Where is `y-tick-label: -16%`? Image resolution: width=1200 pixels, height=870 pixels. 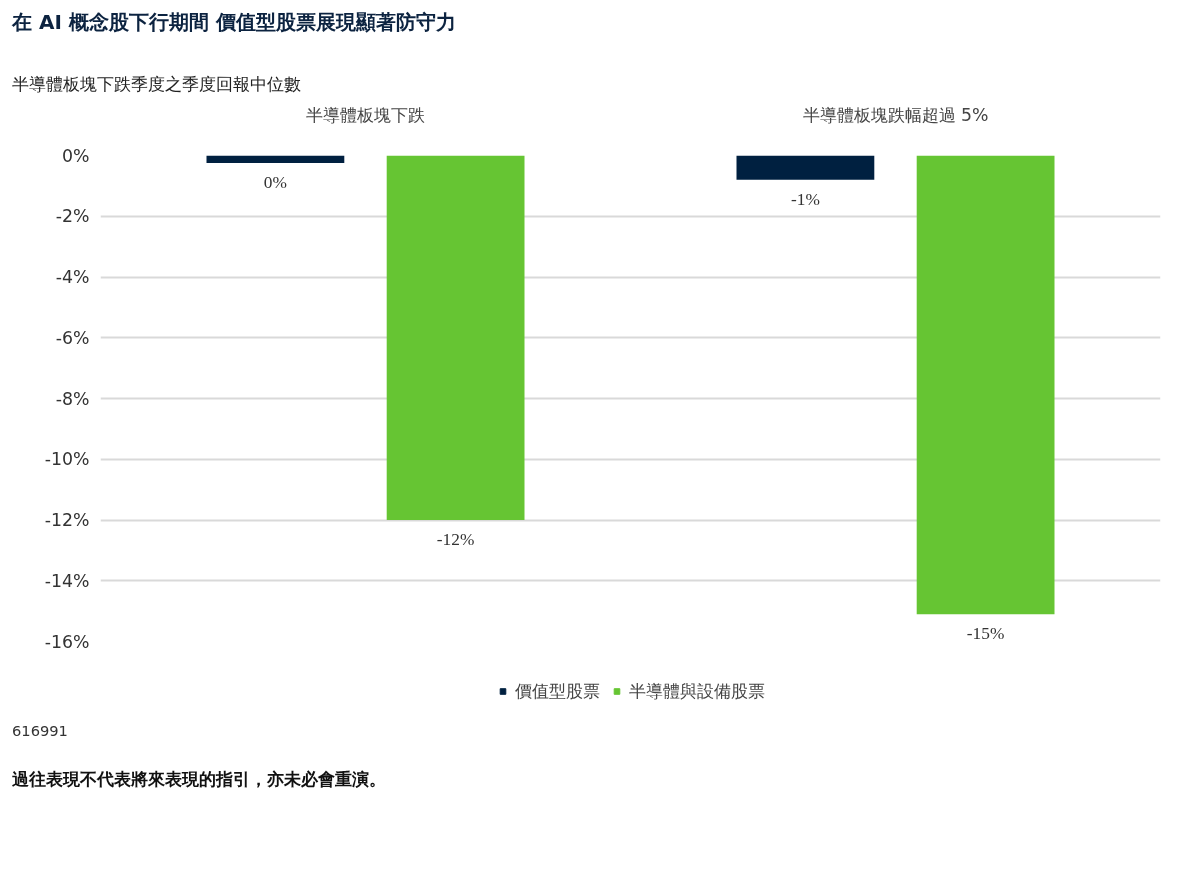 y-tick-label: -16% is located at coordinates (67, 641).